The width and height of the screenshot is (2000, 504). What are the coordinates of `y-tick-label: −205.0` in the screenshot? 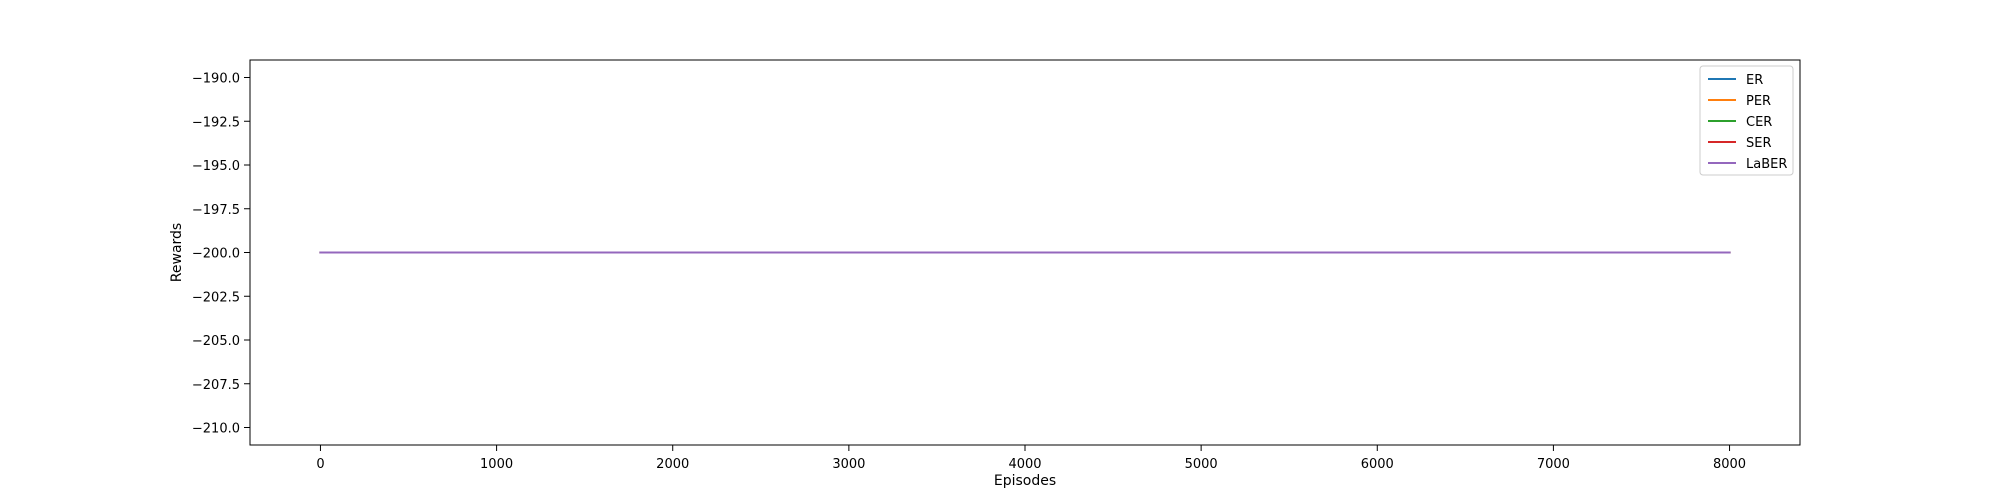 It's located at (216, 341).